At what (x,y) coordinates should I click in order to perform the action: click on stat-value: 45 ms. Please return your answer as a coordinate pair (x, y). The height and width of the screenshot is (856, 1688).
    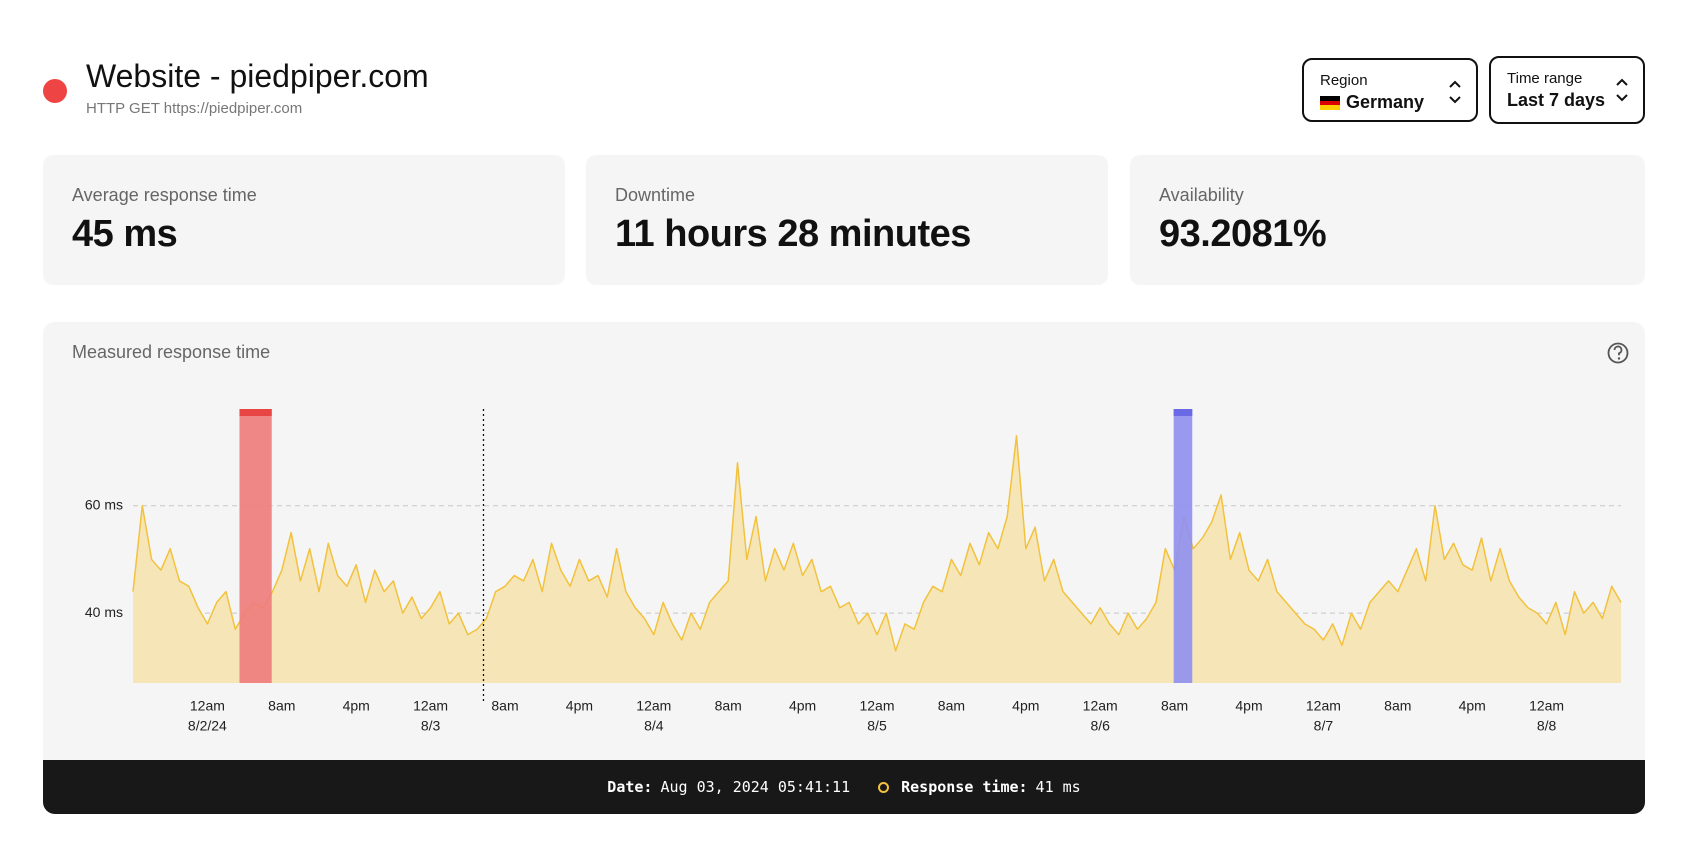
    Looking at the image, I should click on (125, 234).